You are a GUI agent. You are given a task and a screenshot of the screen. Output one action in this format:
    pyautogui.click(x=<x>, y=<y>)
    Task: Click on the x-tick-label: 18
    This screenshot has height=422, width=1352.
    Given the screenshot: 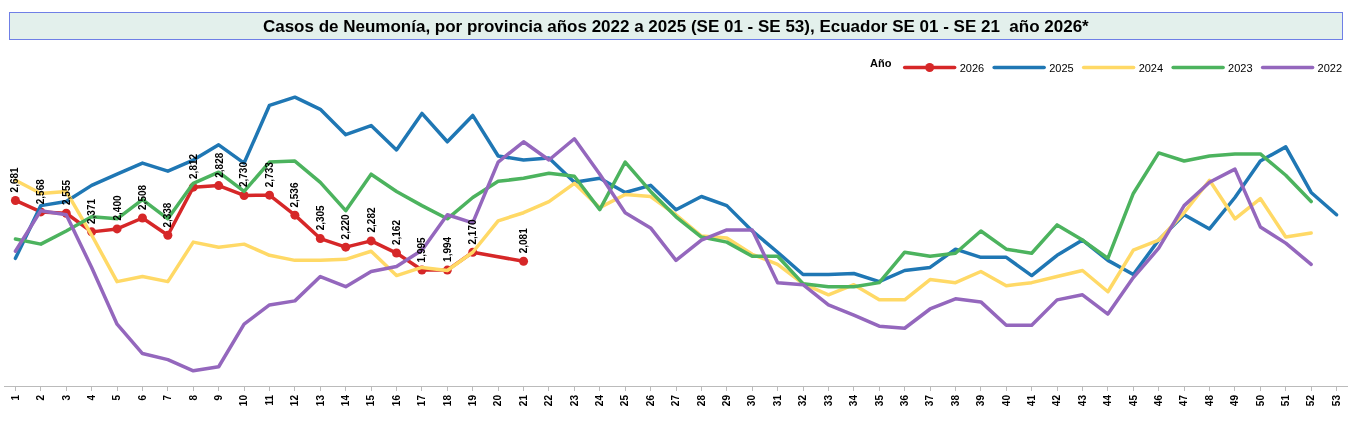 What is the action you would take?
    pyautogui.click(x=447, y=400)
    